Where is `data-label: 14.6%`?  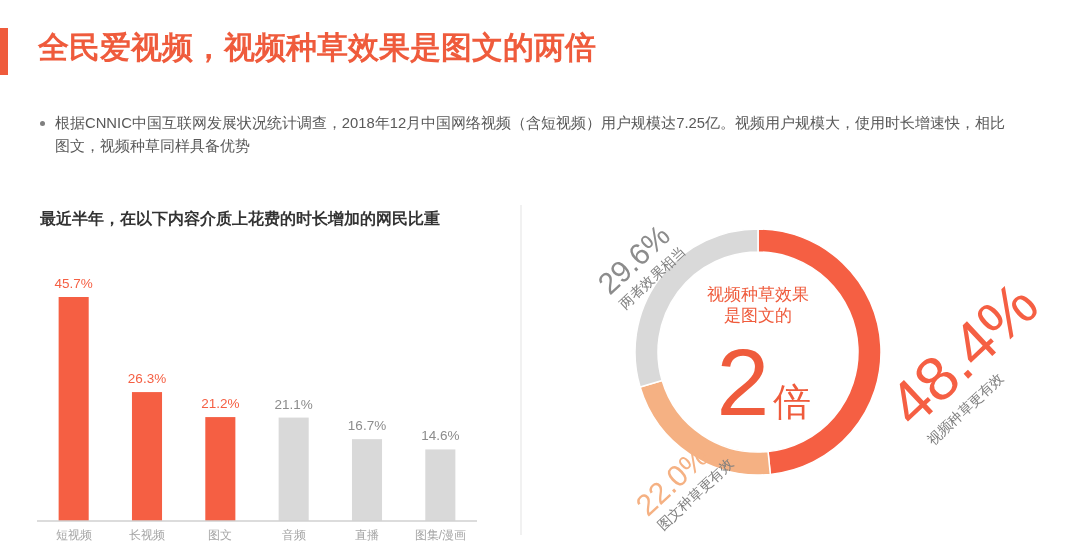
data-label: 14.6% is located at coordinates (440, 436).